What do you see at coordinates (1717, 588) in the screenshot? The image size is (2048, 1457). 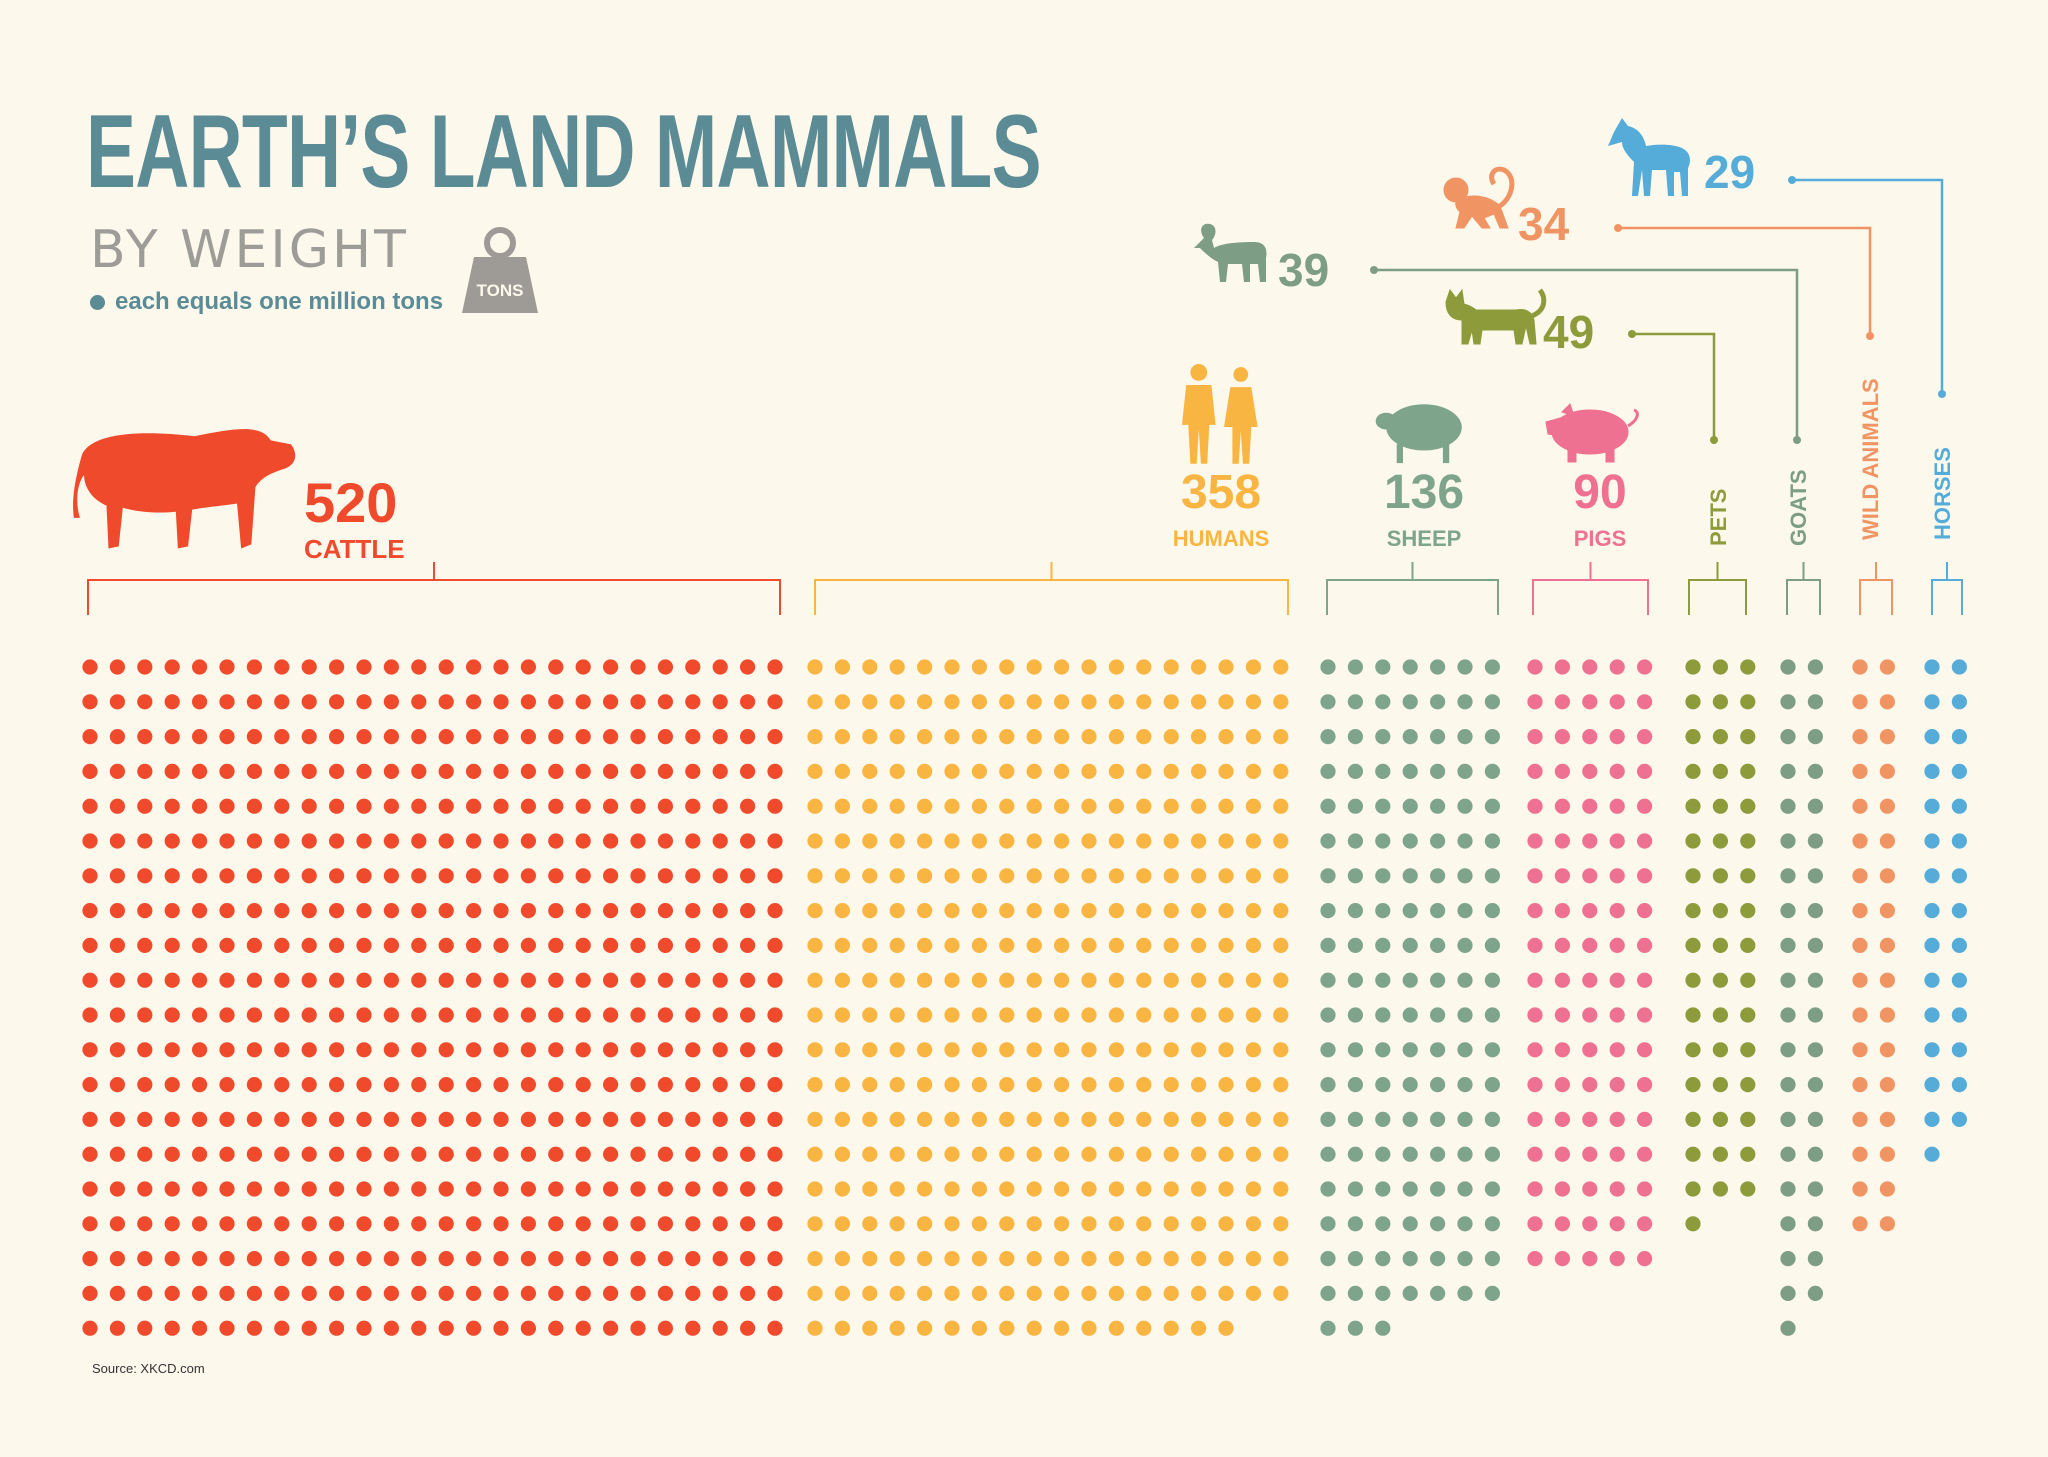 I see `pets-bracket` at bounding box center [1717, 588].